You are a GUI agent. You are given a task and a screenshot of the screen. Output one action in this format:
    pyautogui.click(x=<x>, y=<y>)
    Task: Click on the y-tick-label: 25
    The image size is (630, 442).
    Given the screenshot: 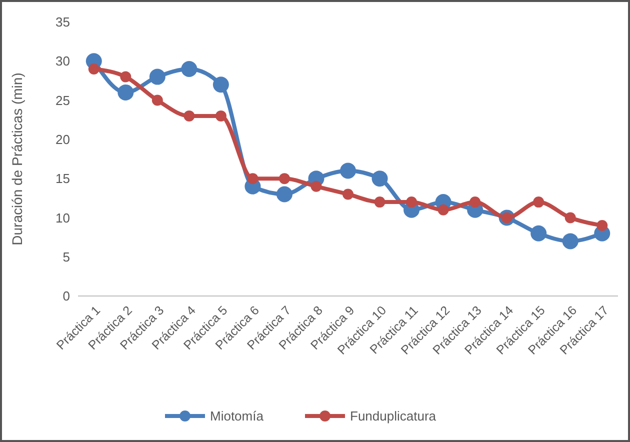 What is the action you would take?
    pyautogui.click(x=63, y=100)
    